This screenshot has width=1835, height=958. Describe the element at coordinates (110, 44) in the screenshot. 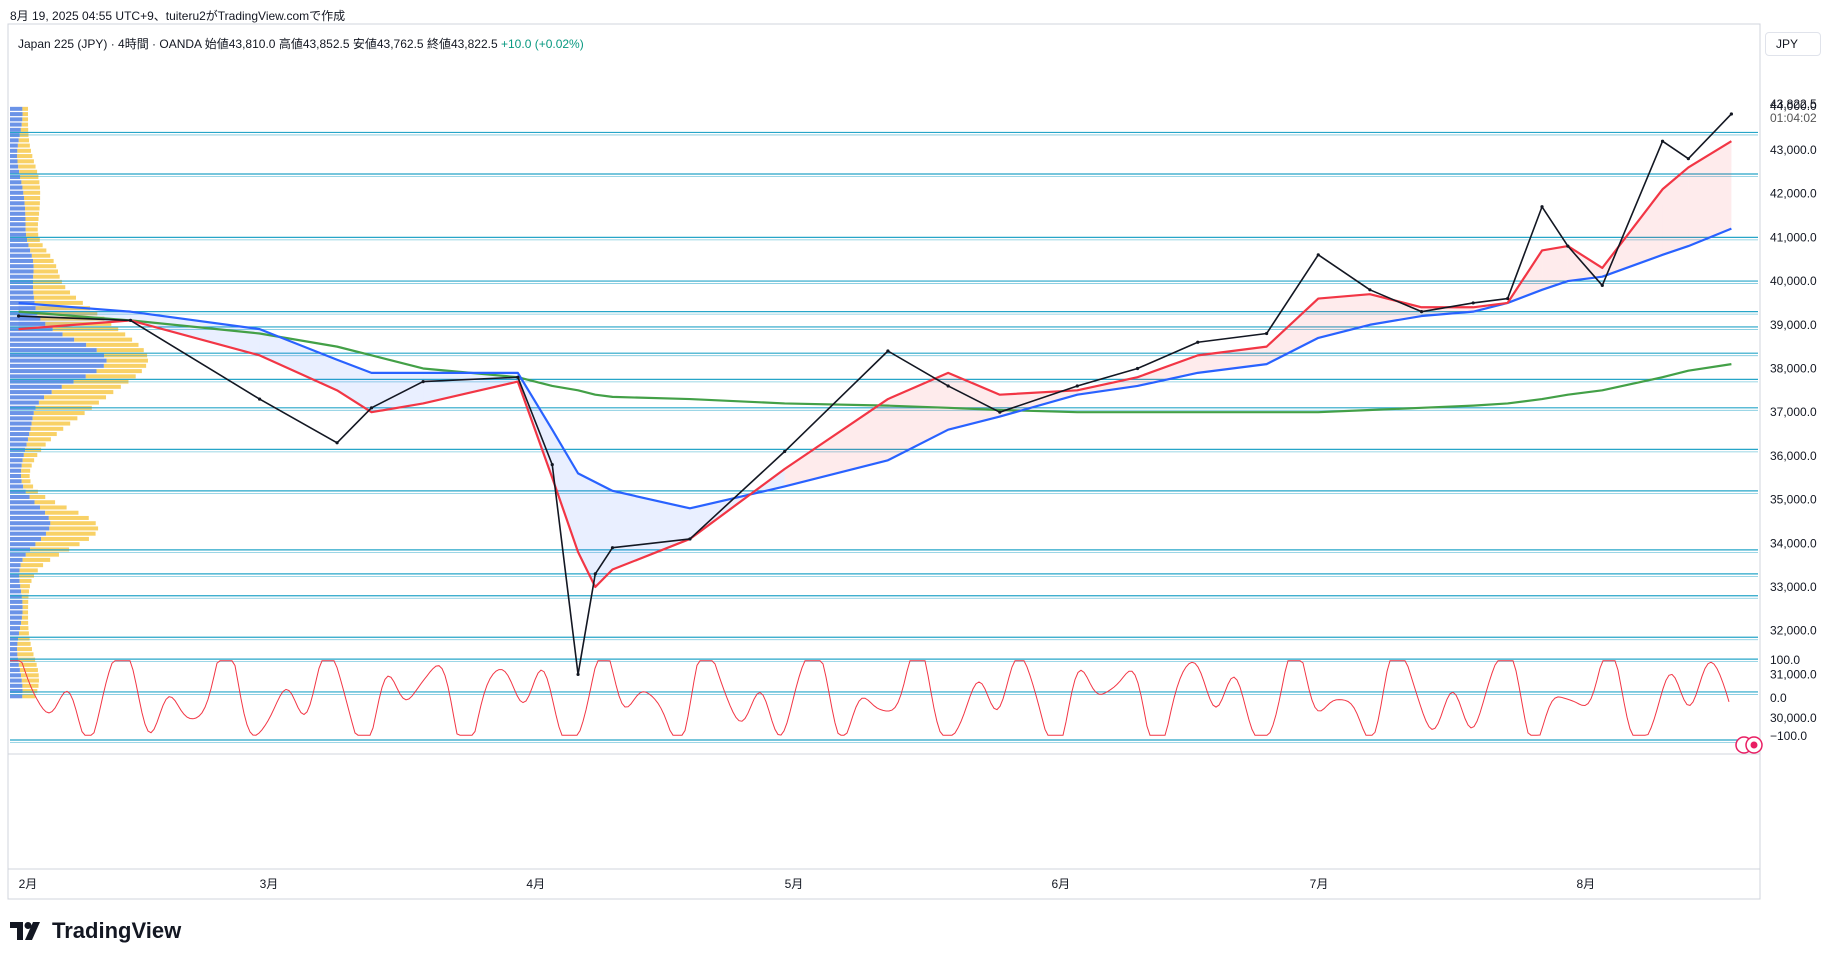

I see `symbol-info: Japan 225 (JPY) · 4時間 · OANDA` at that location.